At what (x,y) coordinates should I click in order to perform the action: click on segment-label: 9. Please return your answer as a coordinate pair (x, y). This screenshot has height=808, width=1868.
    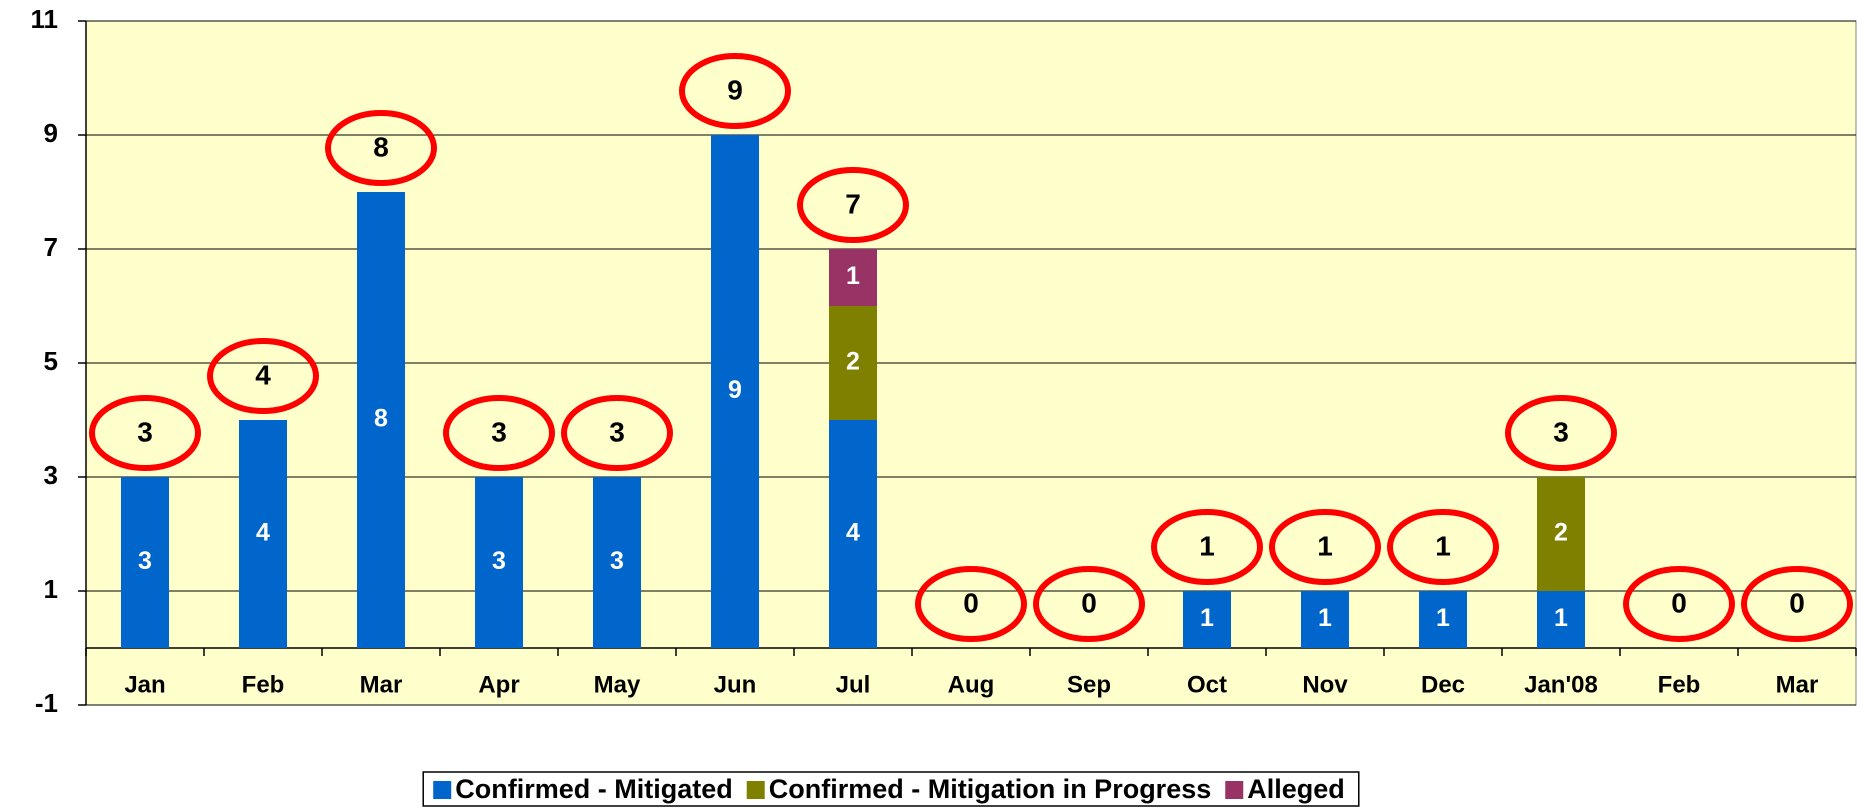
    Looking at the image, I should click on (735, 390).